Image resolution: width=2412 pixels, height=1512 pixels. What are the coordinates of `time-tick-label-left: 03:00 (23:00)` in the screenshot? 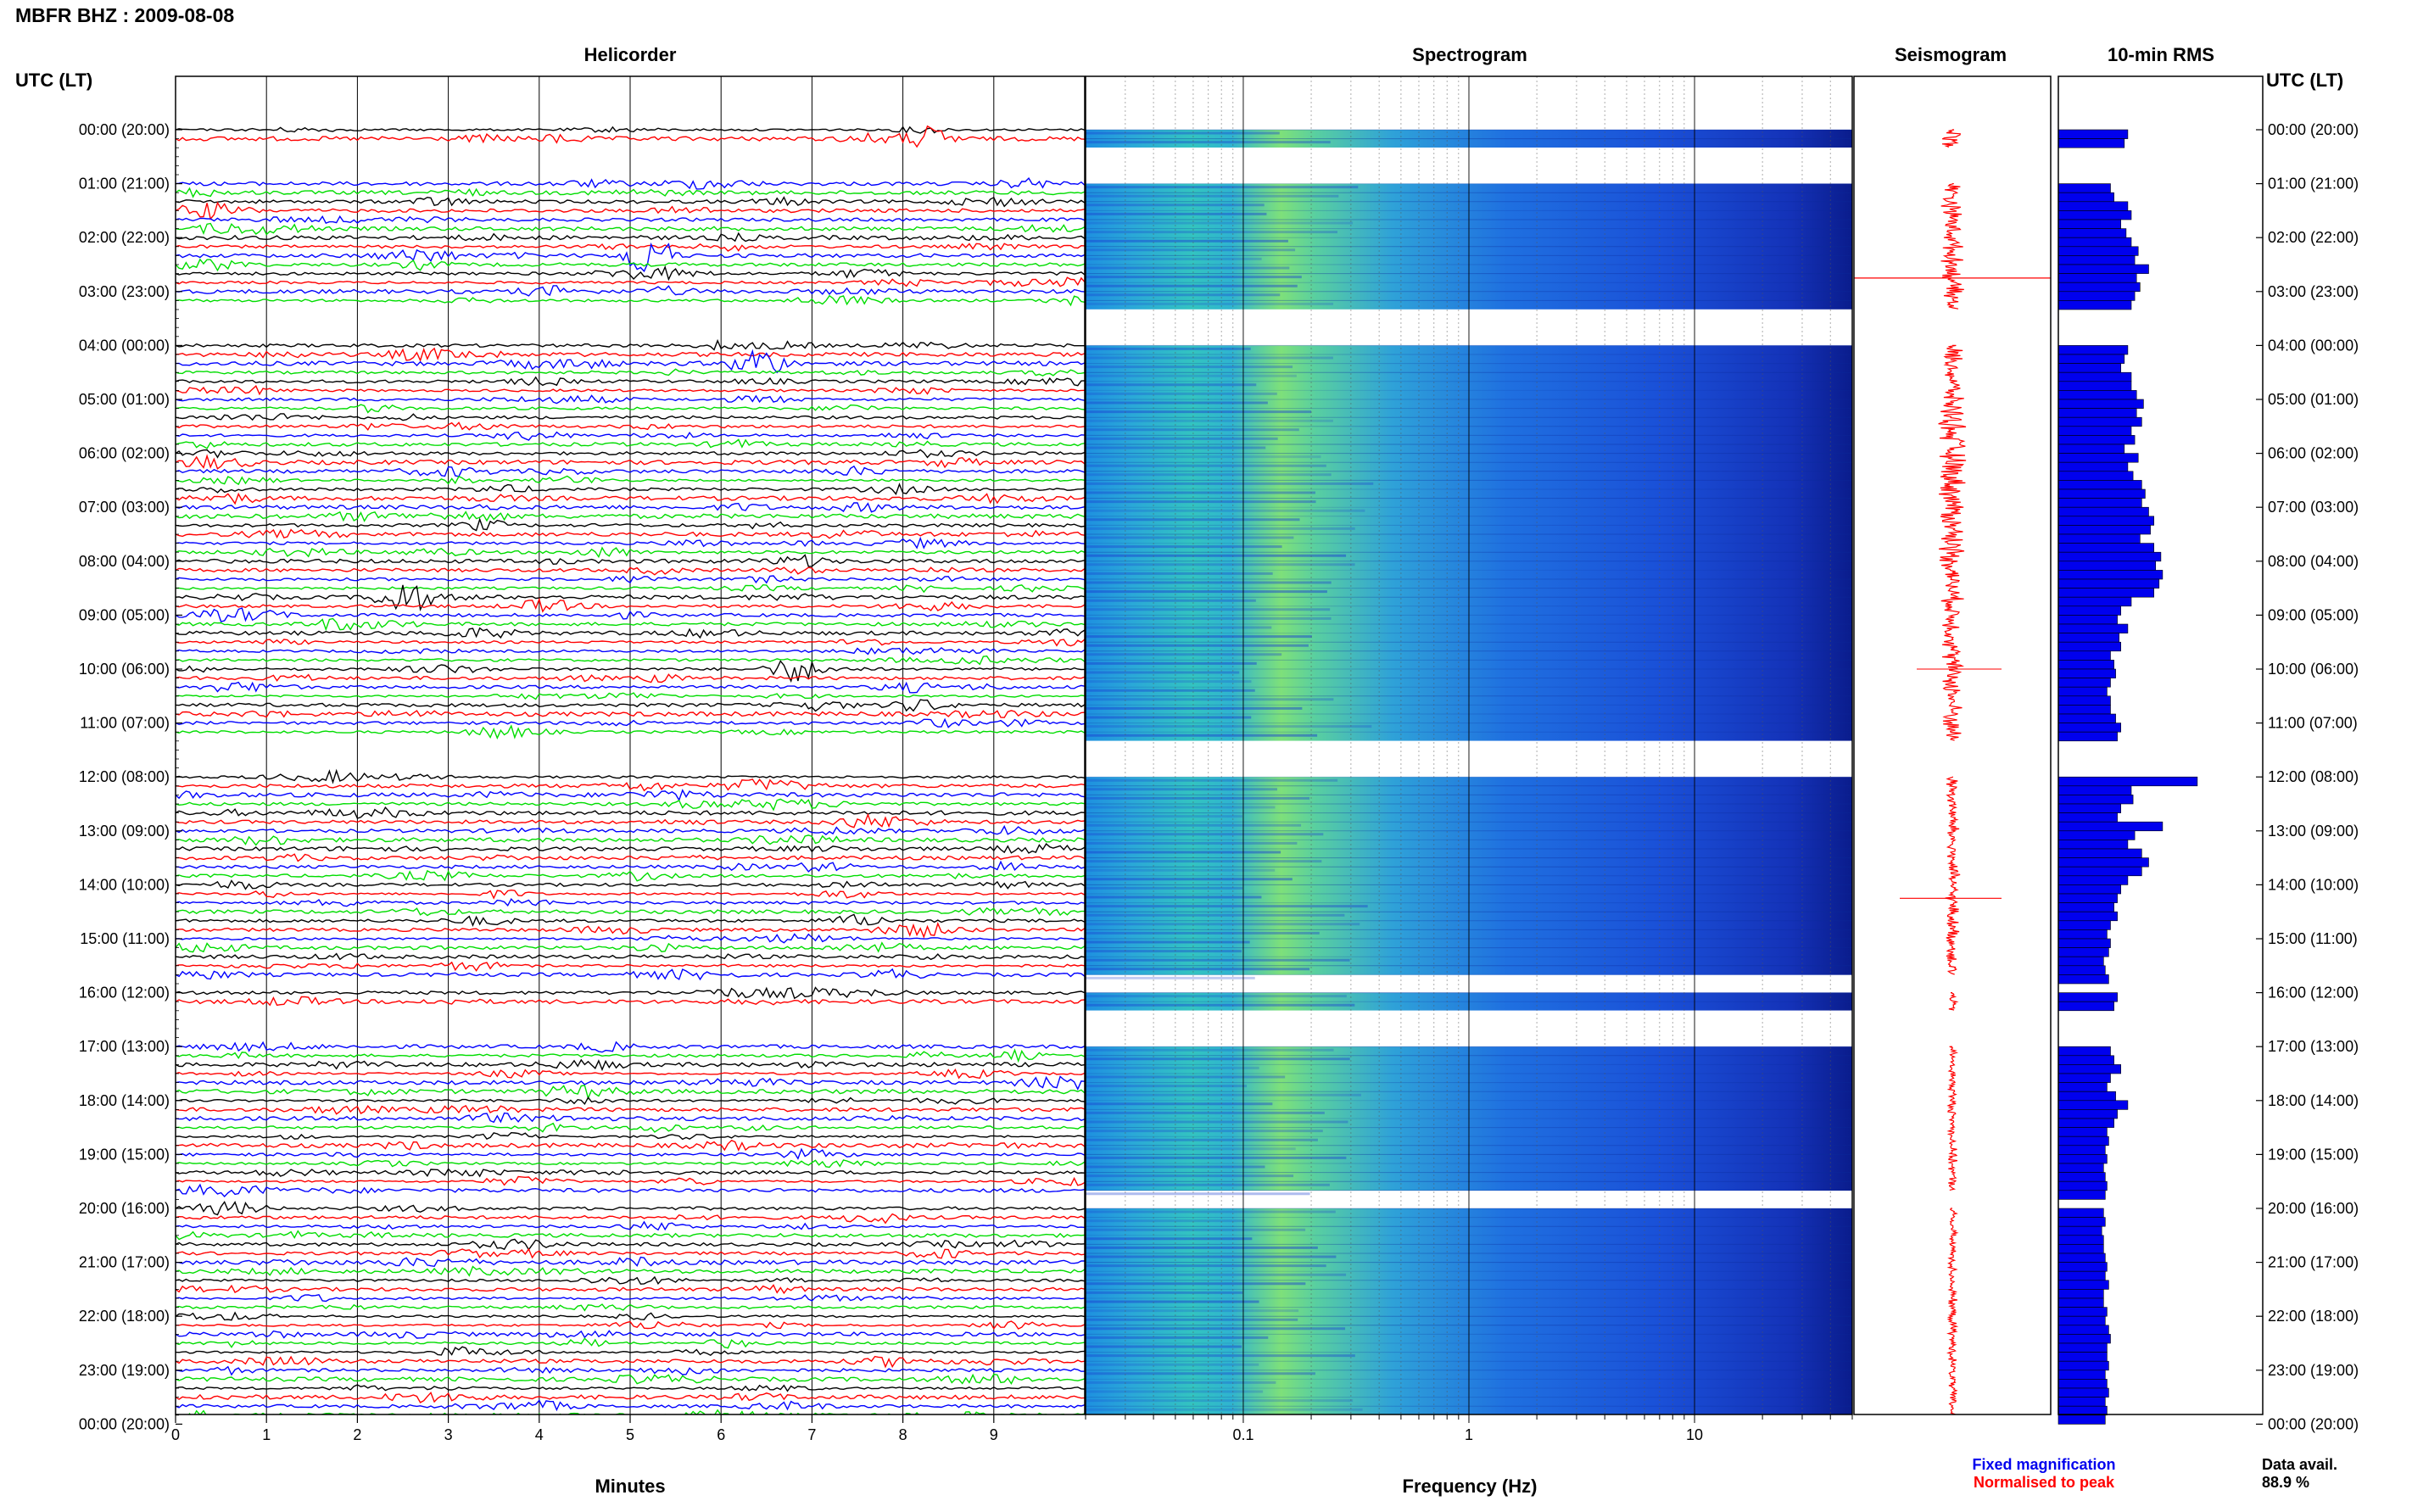 It's located at (125, 291).